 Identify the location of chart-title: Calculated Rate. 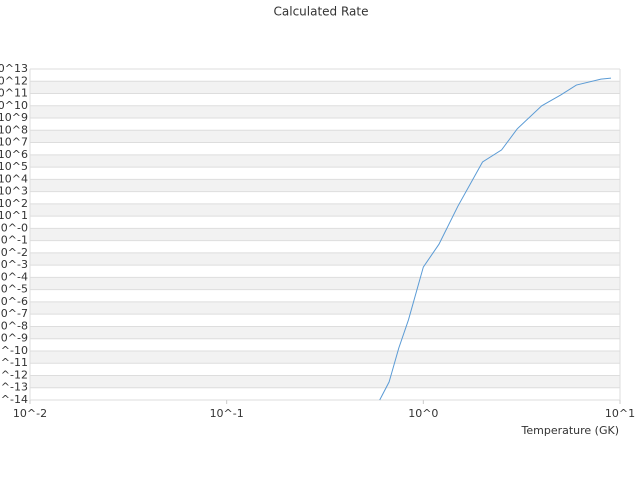
(321, 12).